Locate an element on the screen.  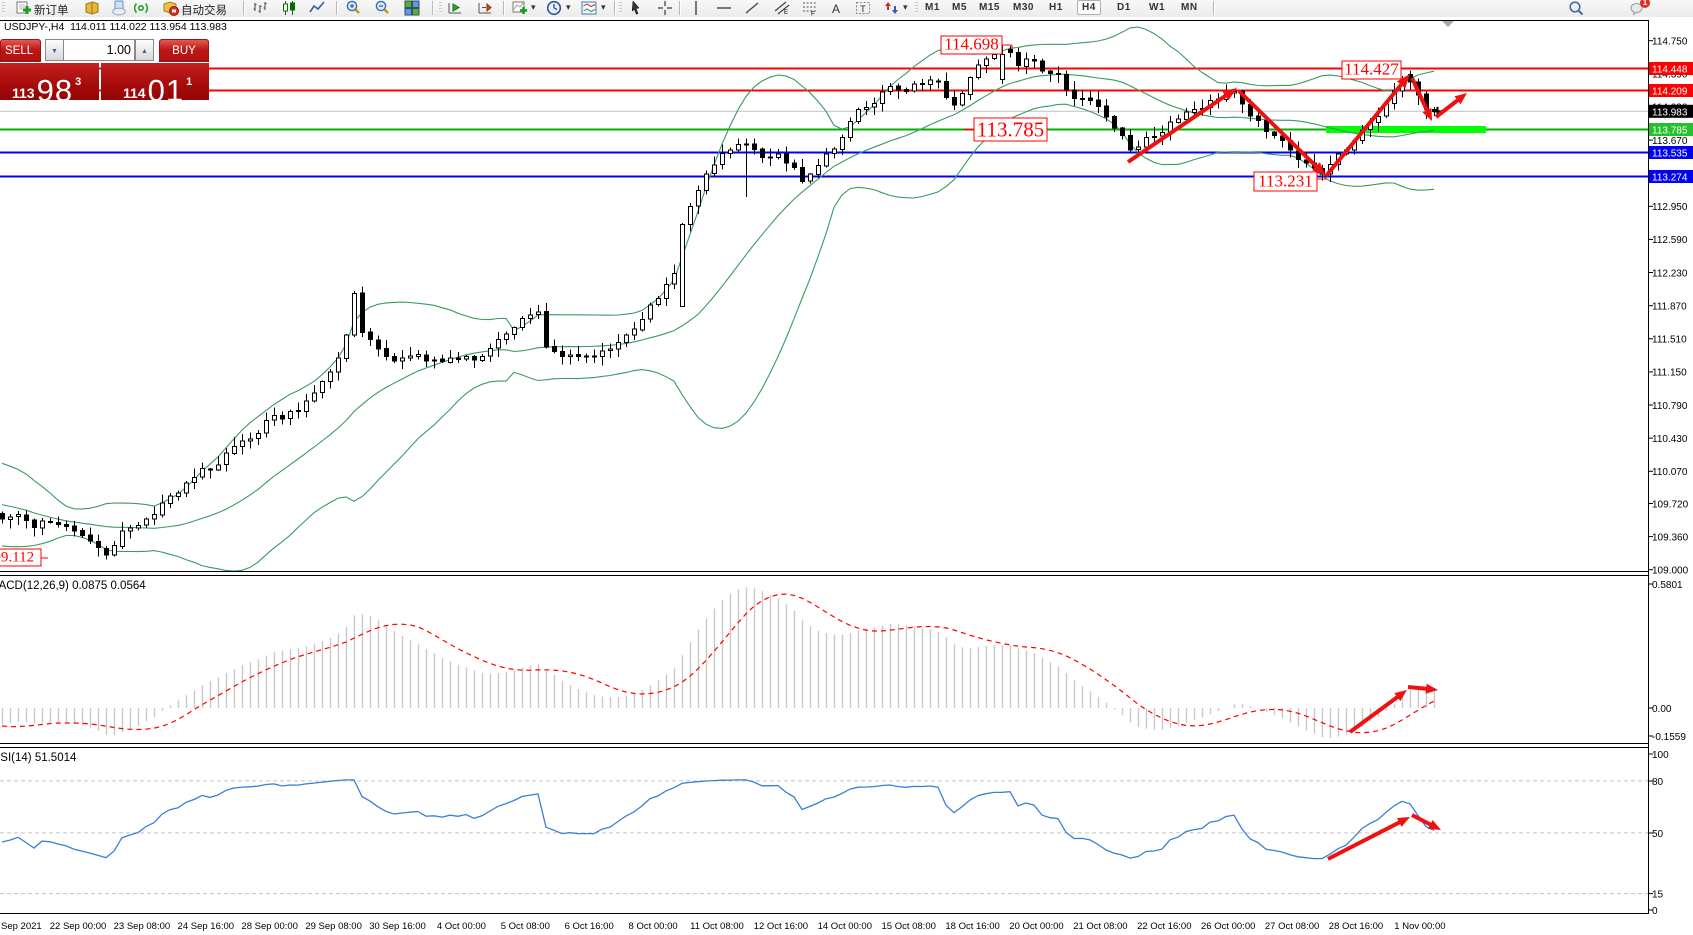
svg-text: 114.698 is located at coordinates (971, 44).